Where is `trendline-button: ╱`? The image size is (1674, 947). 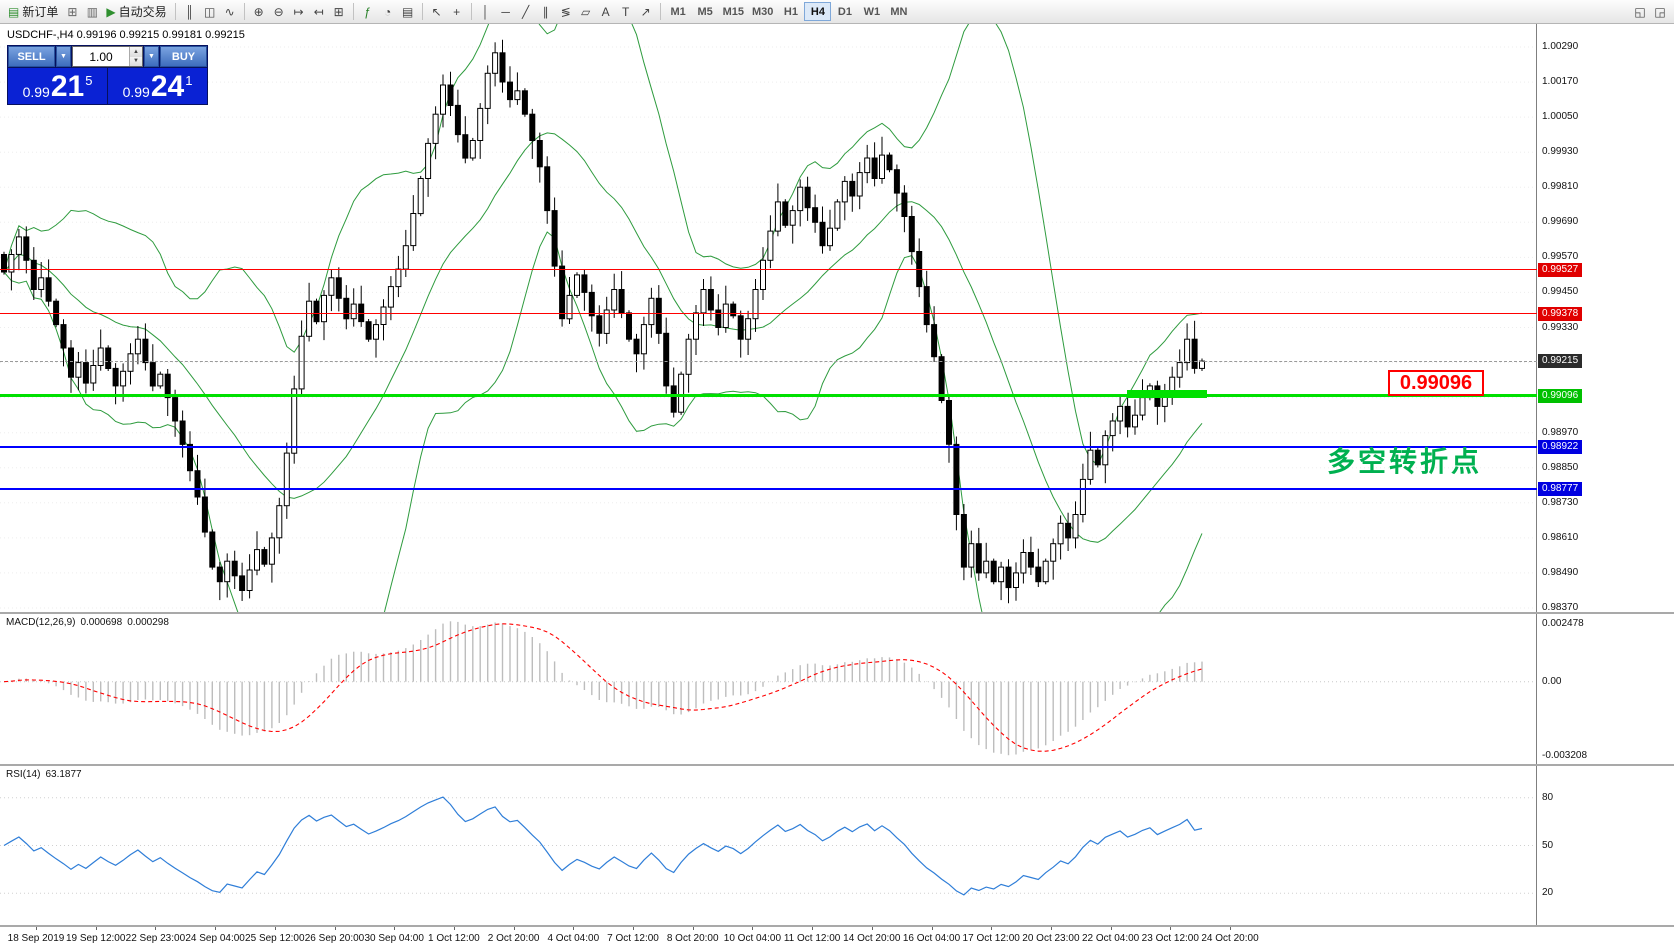 trendline-button: ╱ is located at coordinates (526, 12).